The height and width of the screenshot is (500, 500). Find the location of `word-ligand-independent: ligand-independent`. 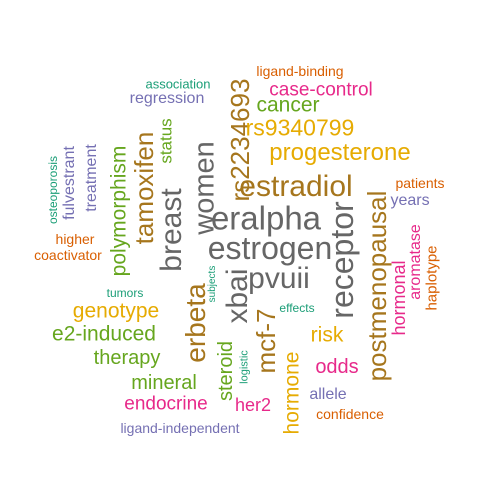

word-ligand-independent: ligand-independent is located at coordinates (180, 428).